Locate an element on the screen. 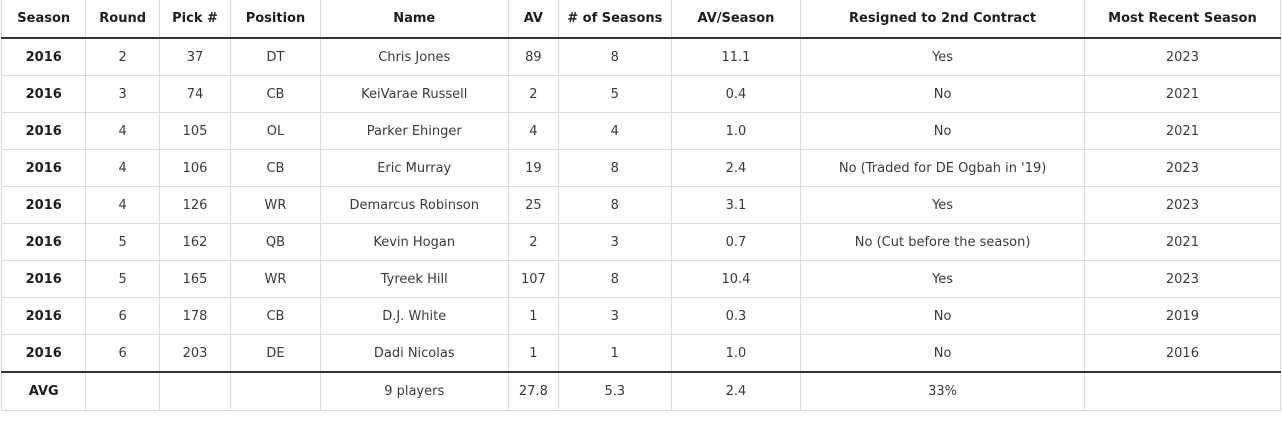 The height and width of the screenshot is (422, 1282). av-cell: 25 is located at coordinates (533, 205).